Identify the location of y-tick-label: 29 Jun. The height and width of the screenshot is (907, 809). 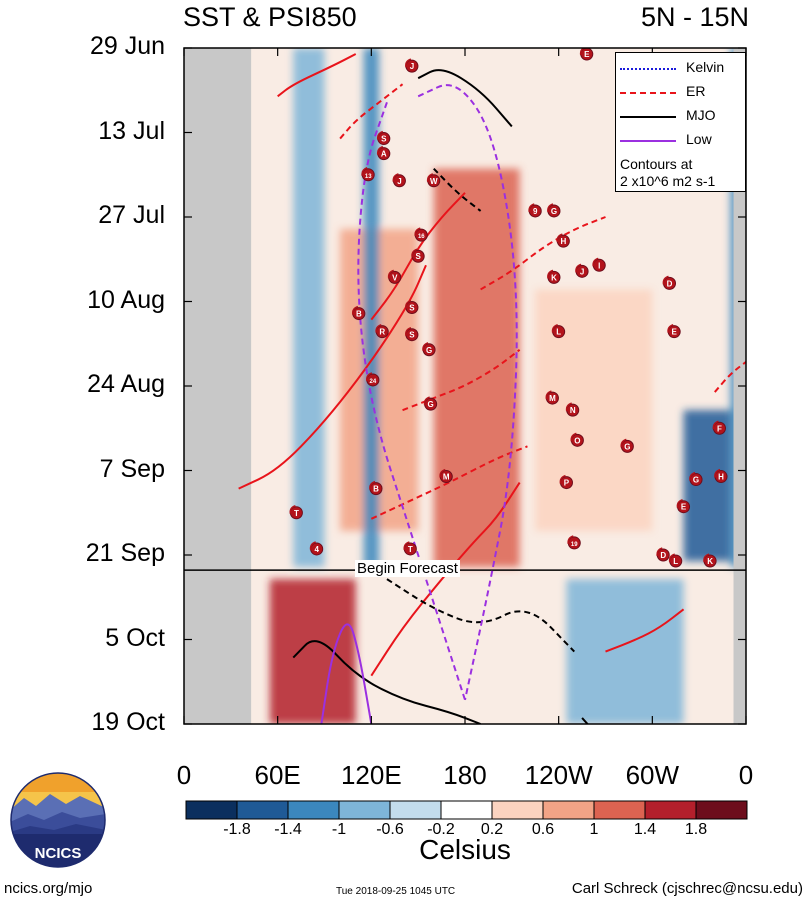
(127, 46).